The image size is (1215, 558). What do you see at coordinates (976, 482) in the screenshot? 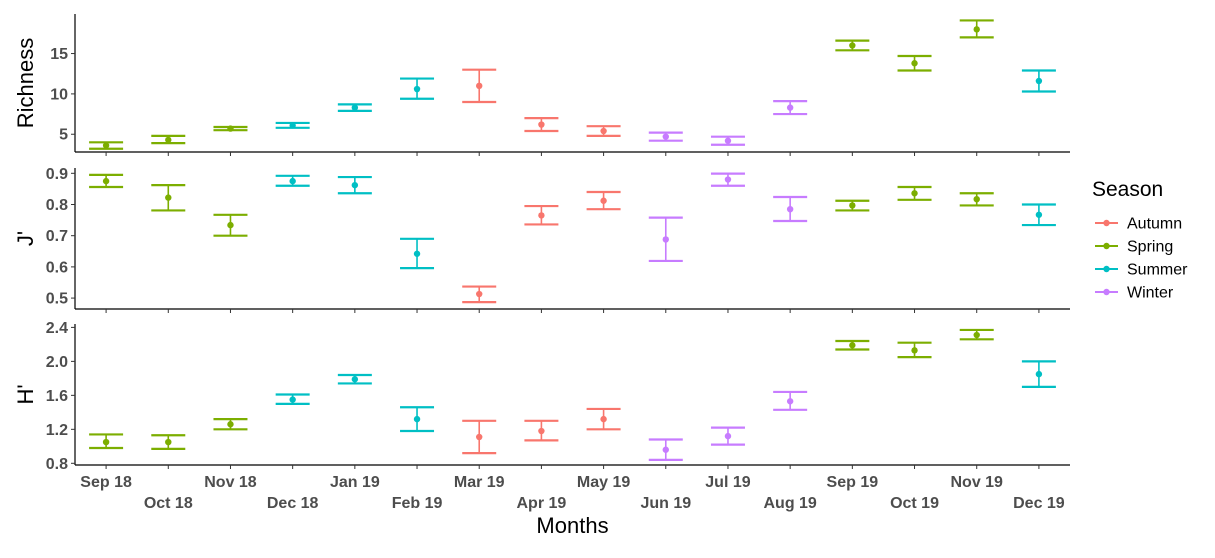
I see `x-tick-label: Nov 19` at bounding box center [976, 482].